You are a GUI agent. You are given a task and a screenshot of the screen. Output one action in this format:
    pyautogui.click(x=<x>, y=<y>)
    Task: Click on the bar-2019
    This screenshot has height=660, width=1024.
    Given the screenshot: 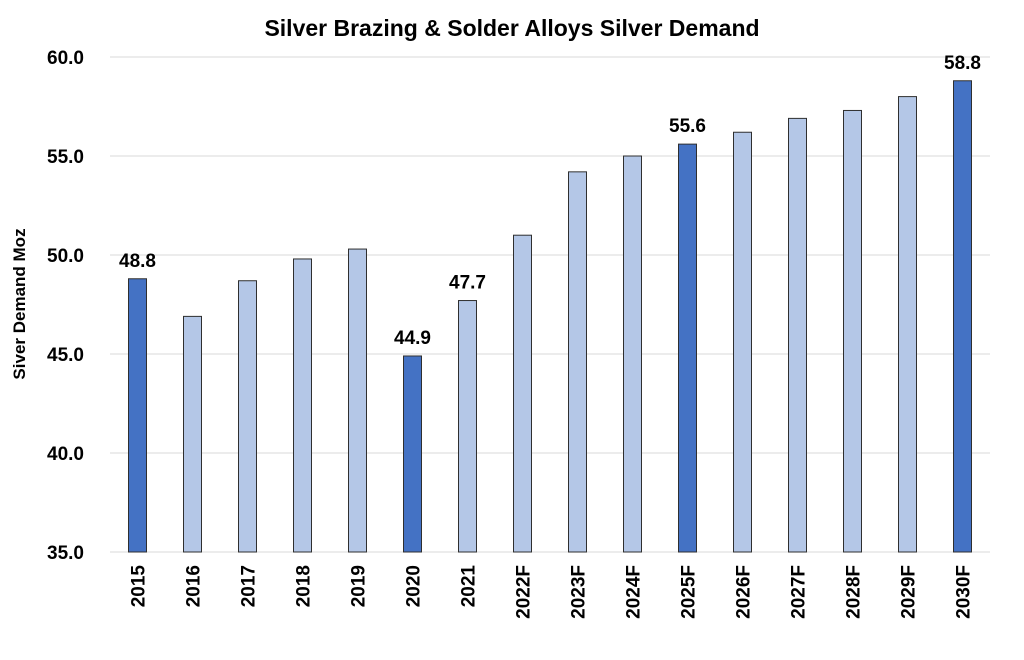 What is the action you would take?
    pyautogui.click(x=357, y=400)
    